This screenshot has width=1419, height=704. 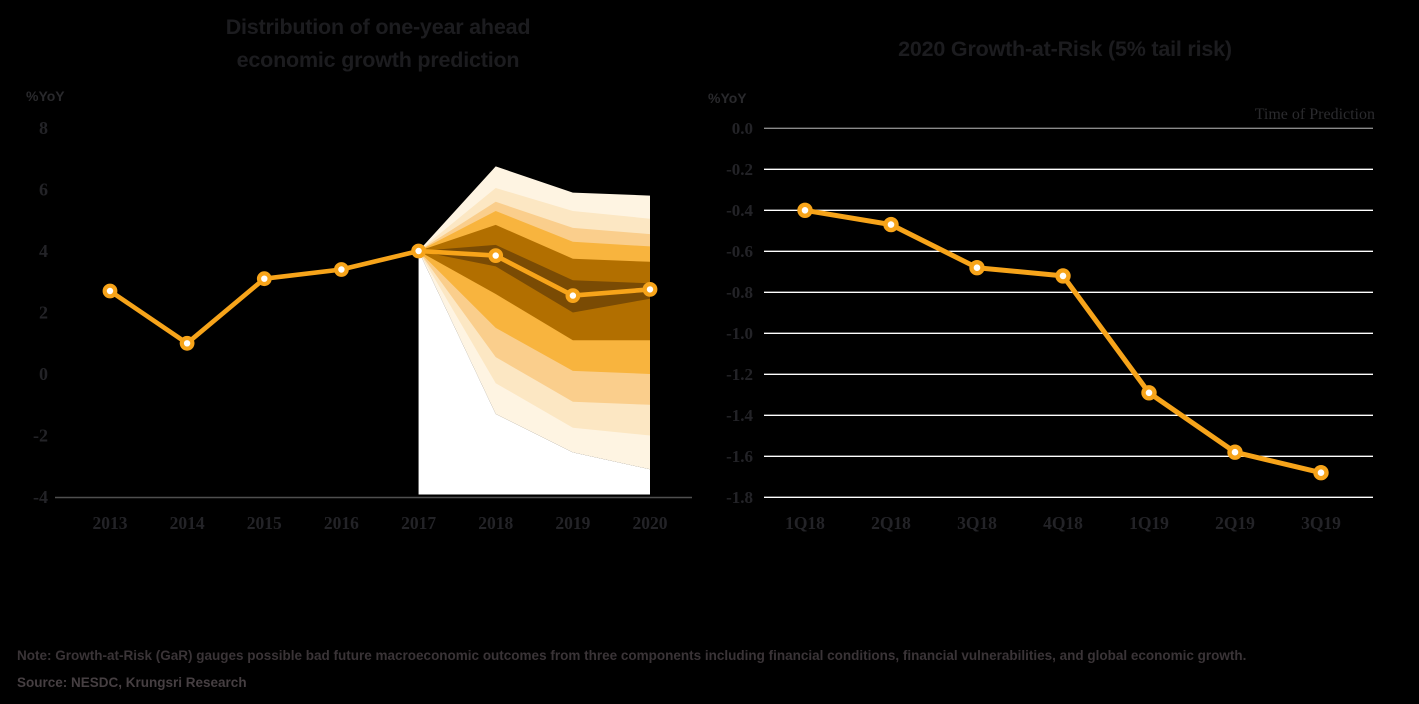 What do you see at coordinates (187, 523) in the screenshot?
I see `fan-xtick-label: 2014` at bounding box center [187, 523].